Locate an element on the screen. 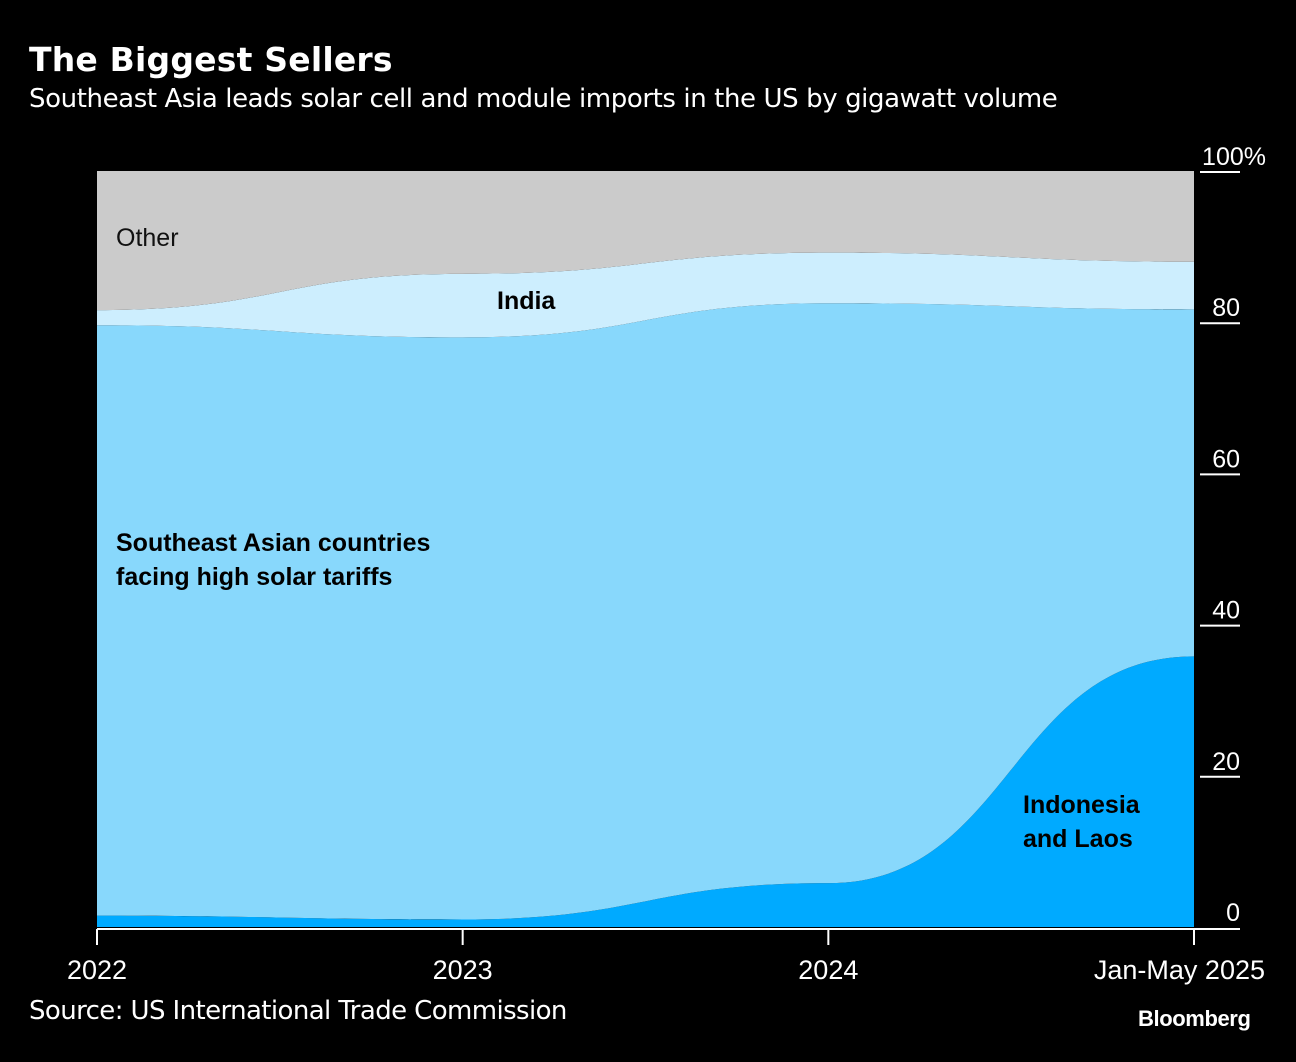 The height and width of the screenshot is (1062, 1296). y-tick-label: 20 is located at coordinates (1226, 762).